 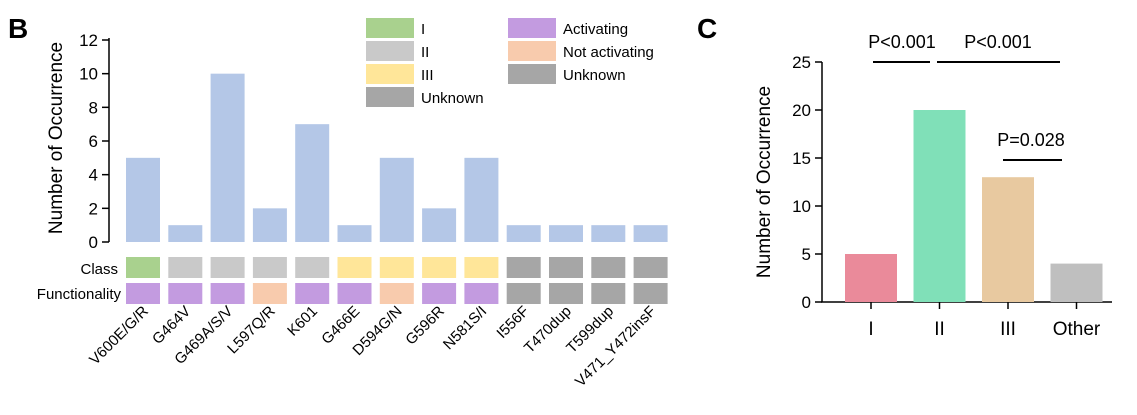 I want to click on p-value-label: P=0.028, so click(x=1031, y=140).